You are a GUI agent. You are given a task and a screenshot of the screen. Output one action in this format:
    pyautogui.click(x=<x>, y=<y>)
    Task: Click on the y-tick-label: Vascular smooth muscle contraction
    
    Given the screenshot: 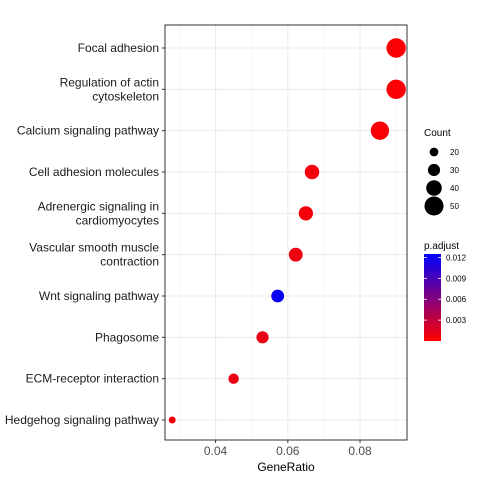 What is the action you would take?
    pyautogui.click(x=94, y=255)
    